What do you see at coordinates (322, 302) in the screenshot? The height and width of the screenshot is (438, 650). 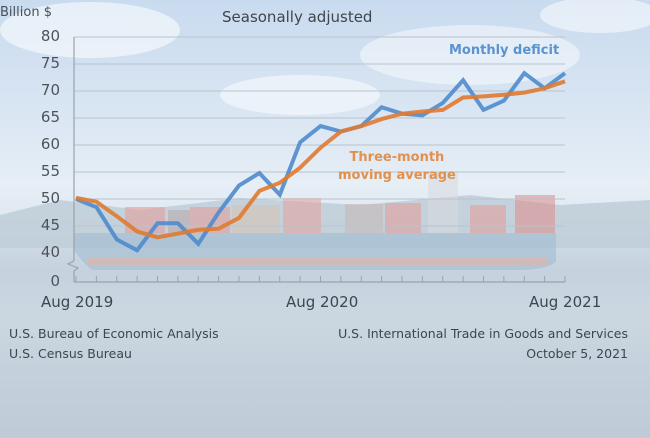 I see `x-tick-label: Aug 2020` at bounding box center [322, 302].